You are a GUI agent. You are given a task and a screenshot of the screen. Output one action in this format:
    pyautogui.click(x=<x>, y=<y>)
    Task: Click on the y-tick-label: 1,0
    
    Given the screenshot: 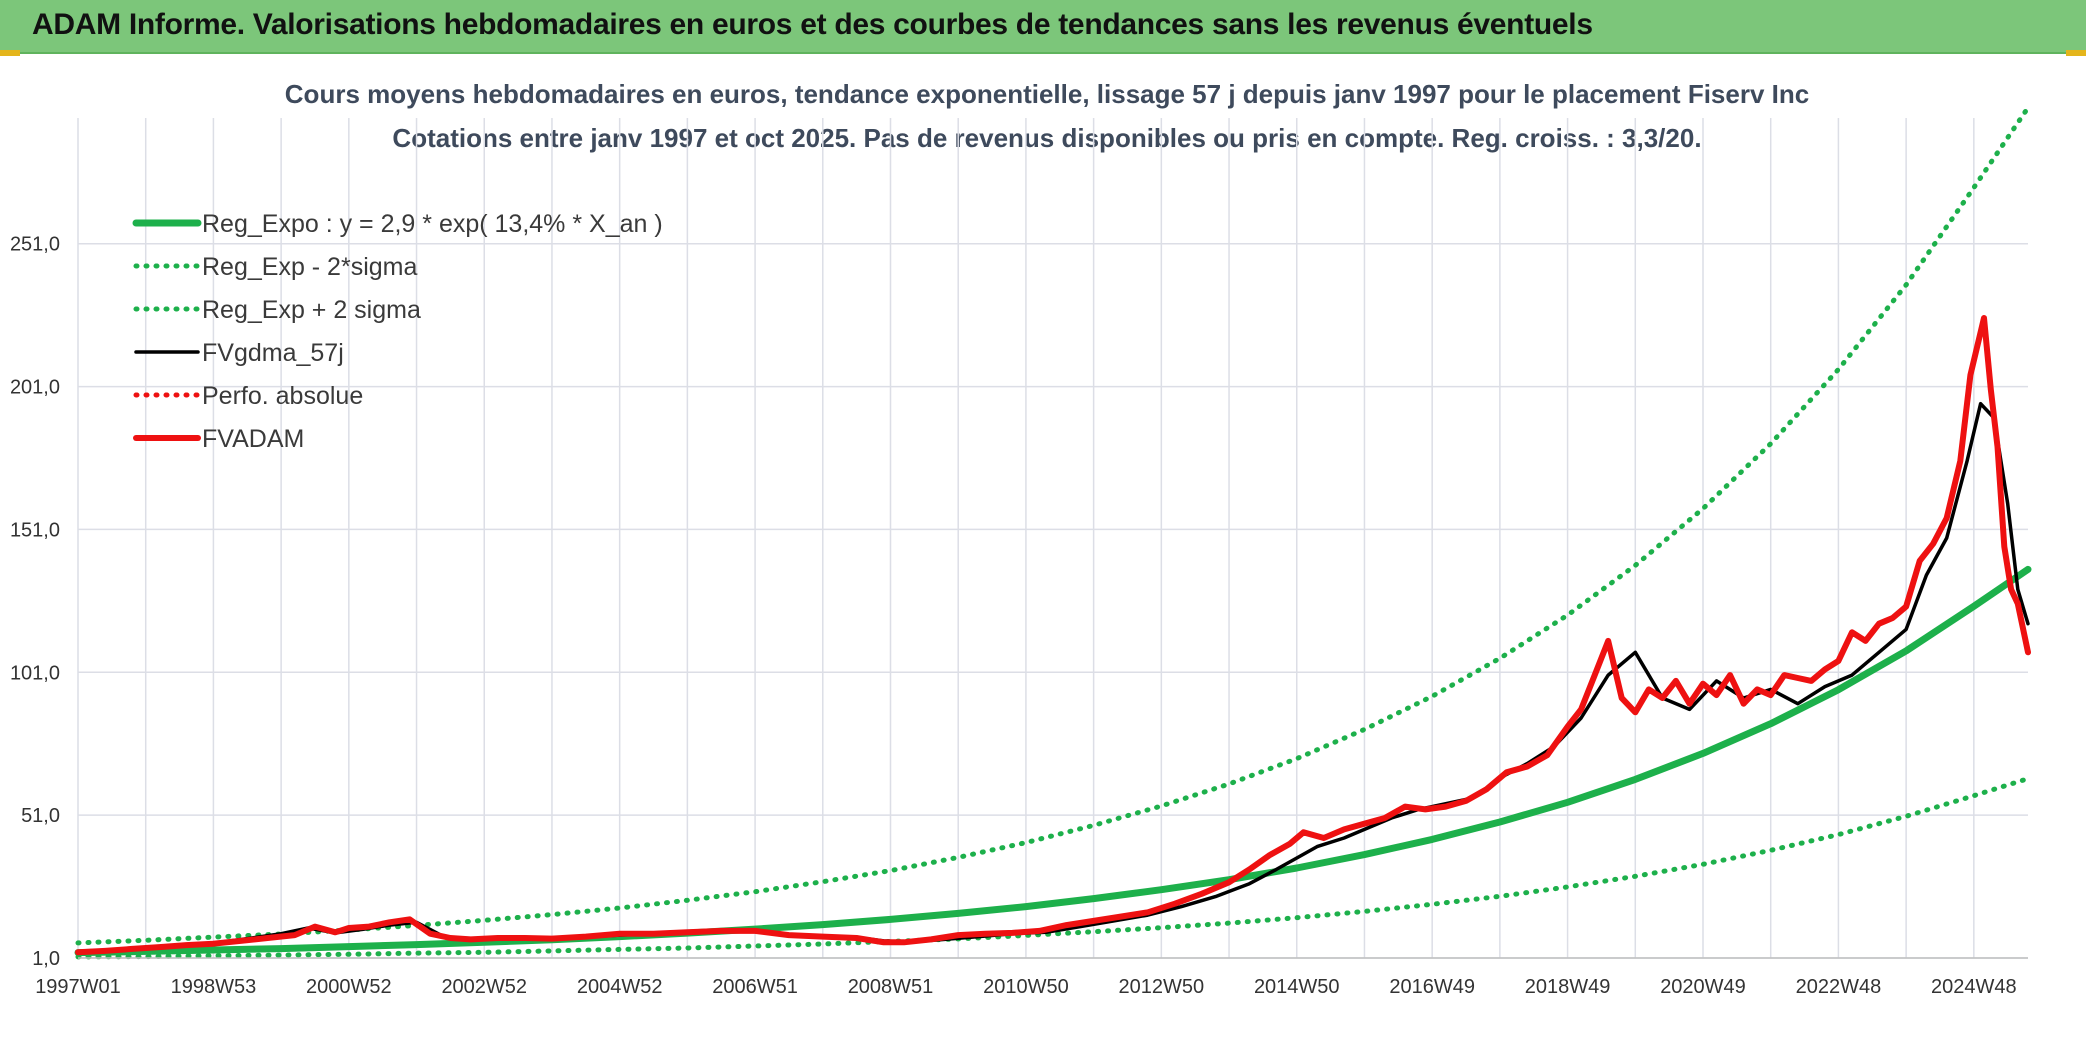 What is the action you would take?
    pyautogui.click(x=46, y=959)
    